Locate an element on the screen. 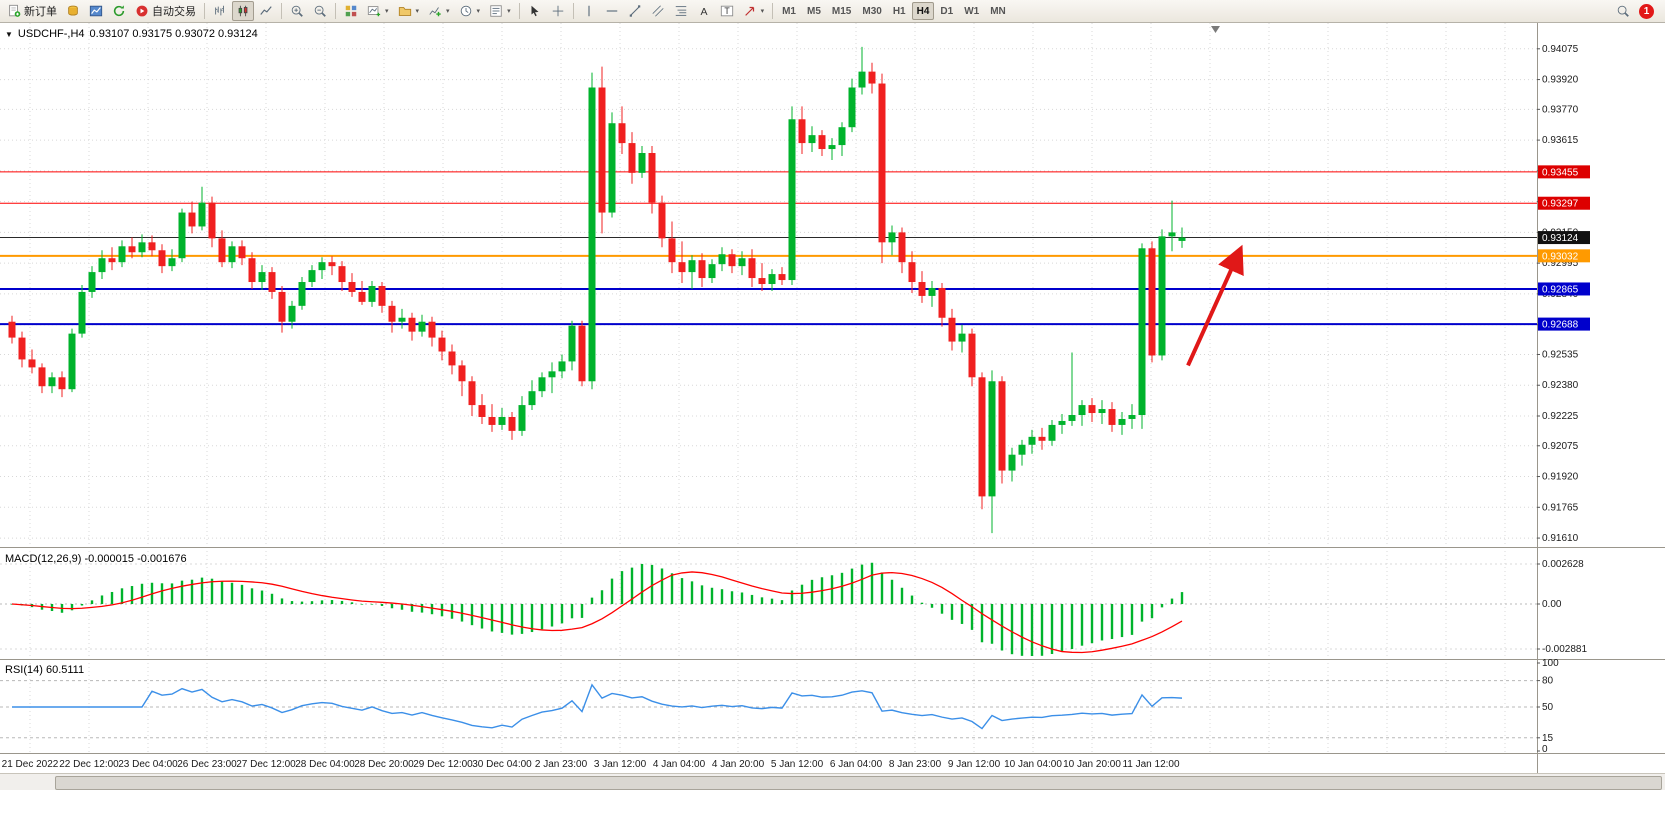 Image resolution: width=1665 pixels, height=827 pixels. line-chart-button is located at coordinates (266, 11).